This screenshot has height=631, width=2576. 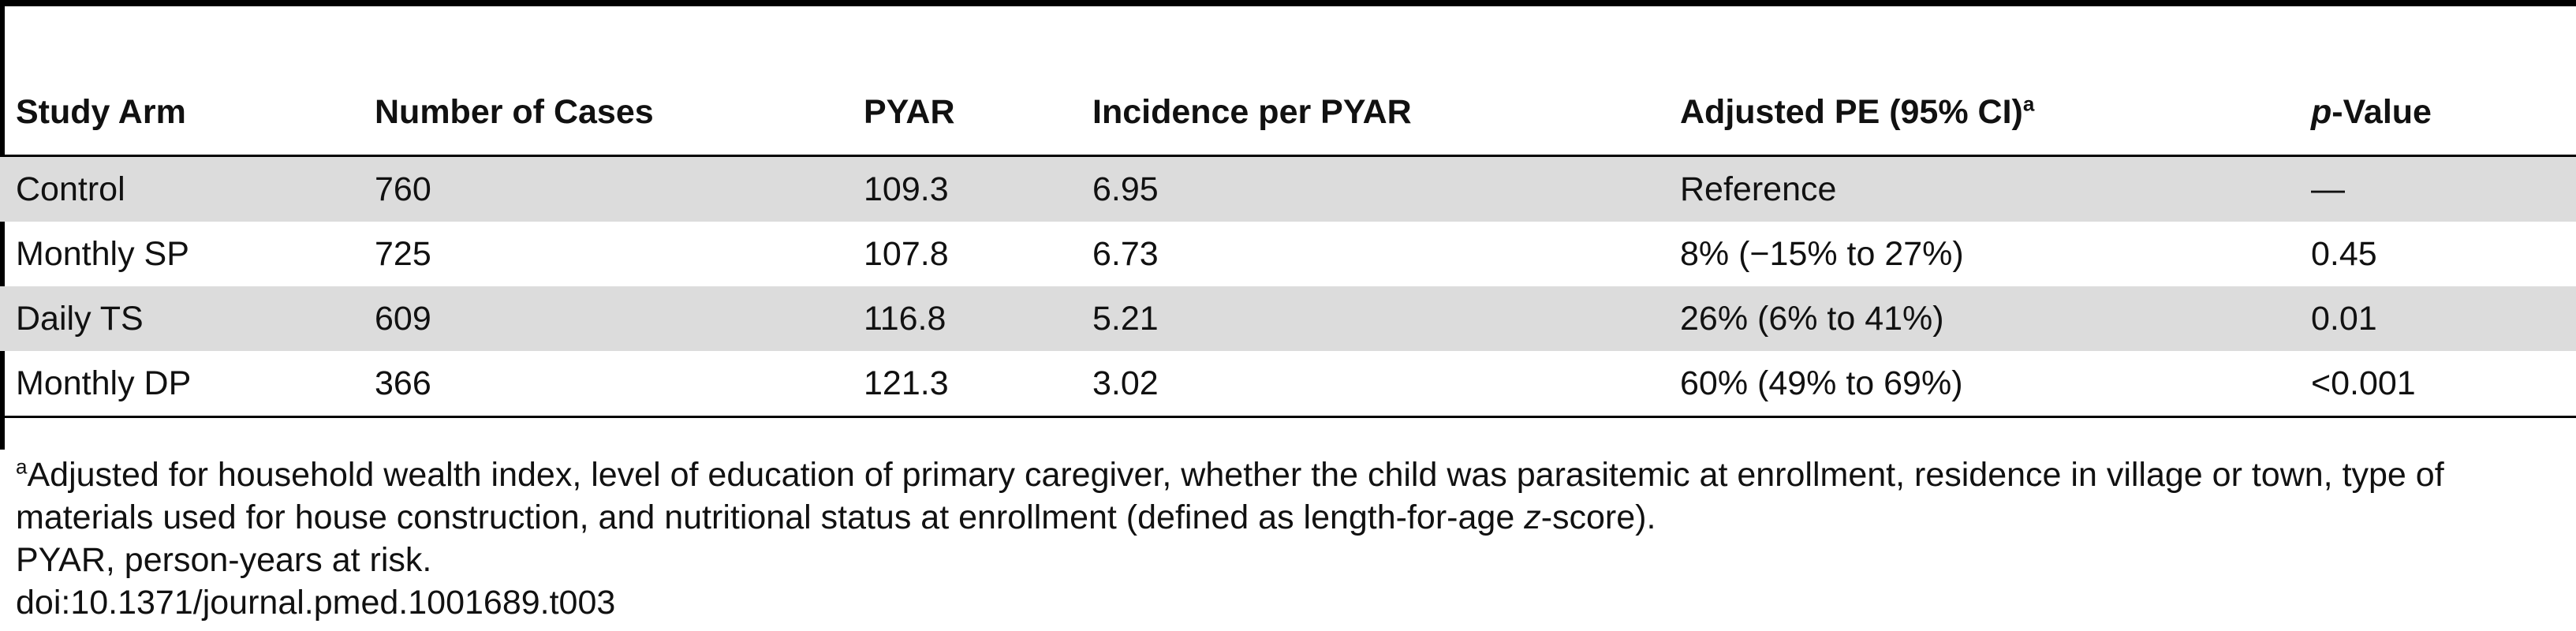 I want to click on cell-study-arm: Control, so click(x=179, y=188).